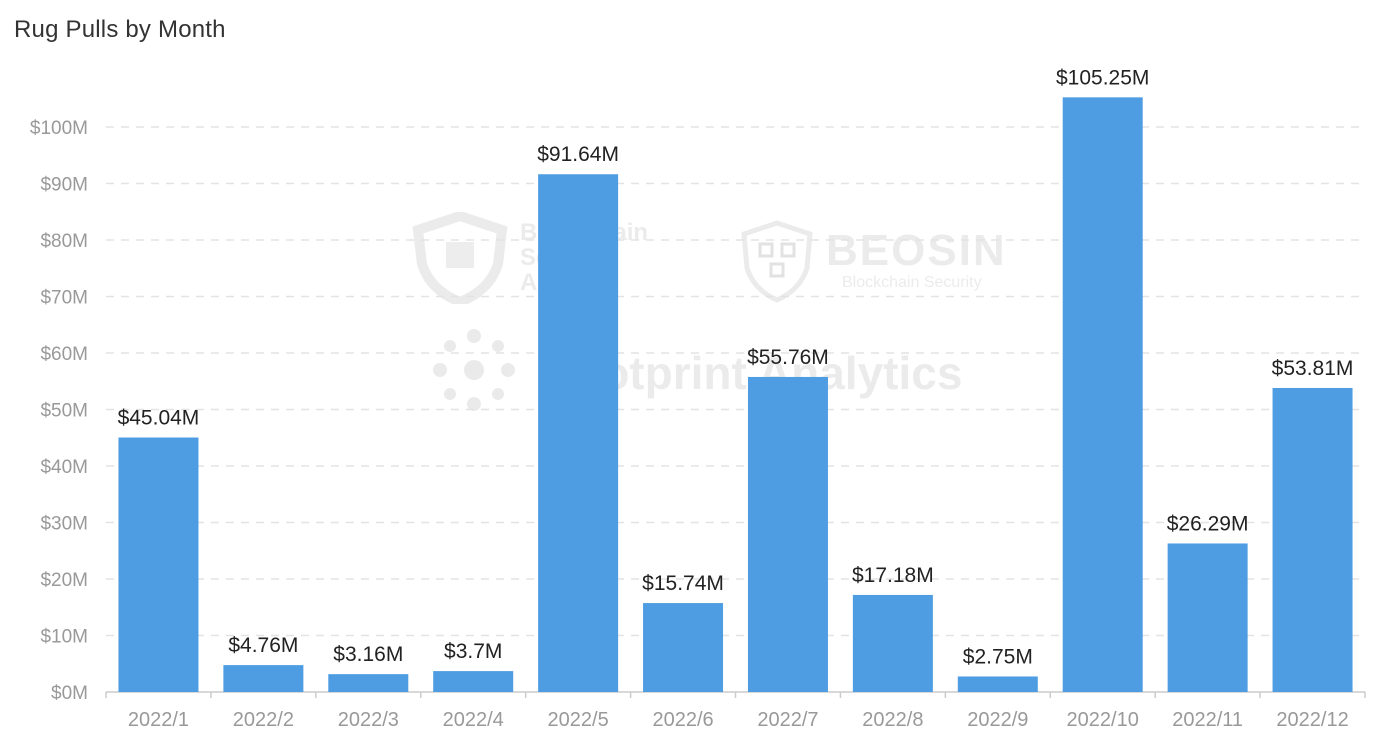 Image resolution: width=1400 pixels, height=744 pixels. Describe the element at coordinates (368, 654) in the screenshot. I see `data-label: $3.16M` at that location.